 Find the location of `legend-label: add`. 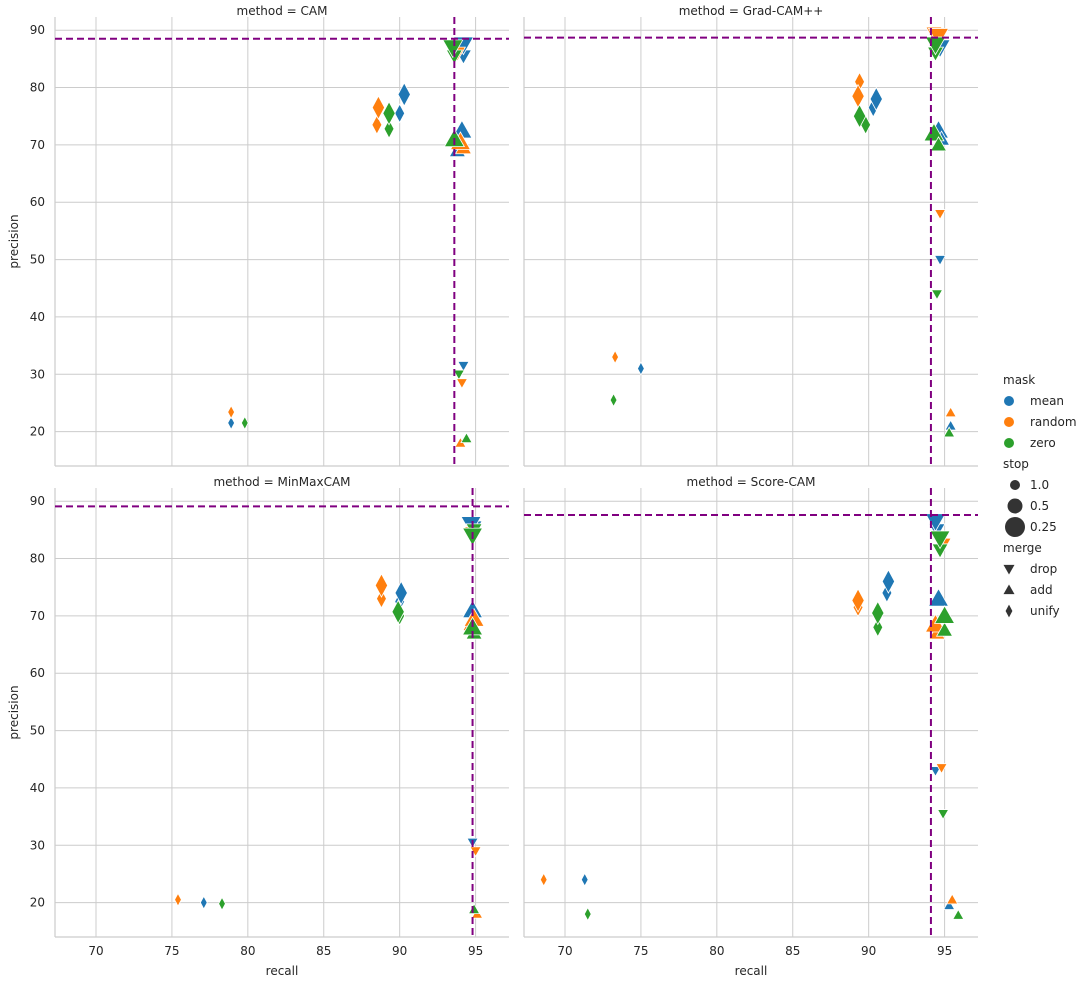

legend-label: add is located at coordinates (1041, 590).